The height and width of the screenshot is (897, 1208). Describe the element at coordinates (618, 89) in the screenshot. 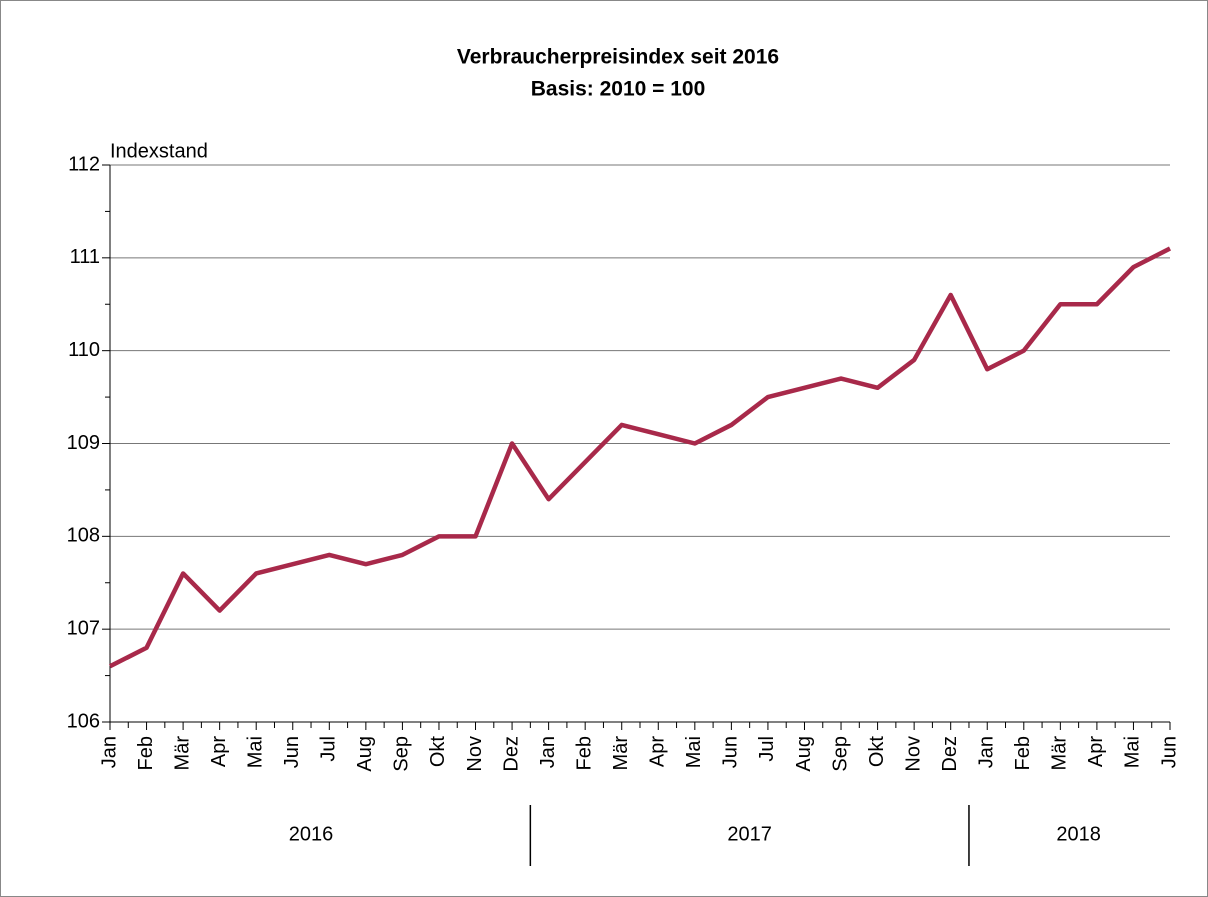

I see `chart-subtitle: Basis: 2010 = 100` at that location.